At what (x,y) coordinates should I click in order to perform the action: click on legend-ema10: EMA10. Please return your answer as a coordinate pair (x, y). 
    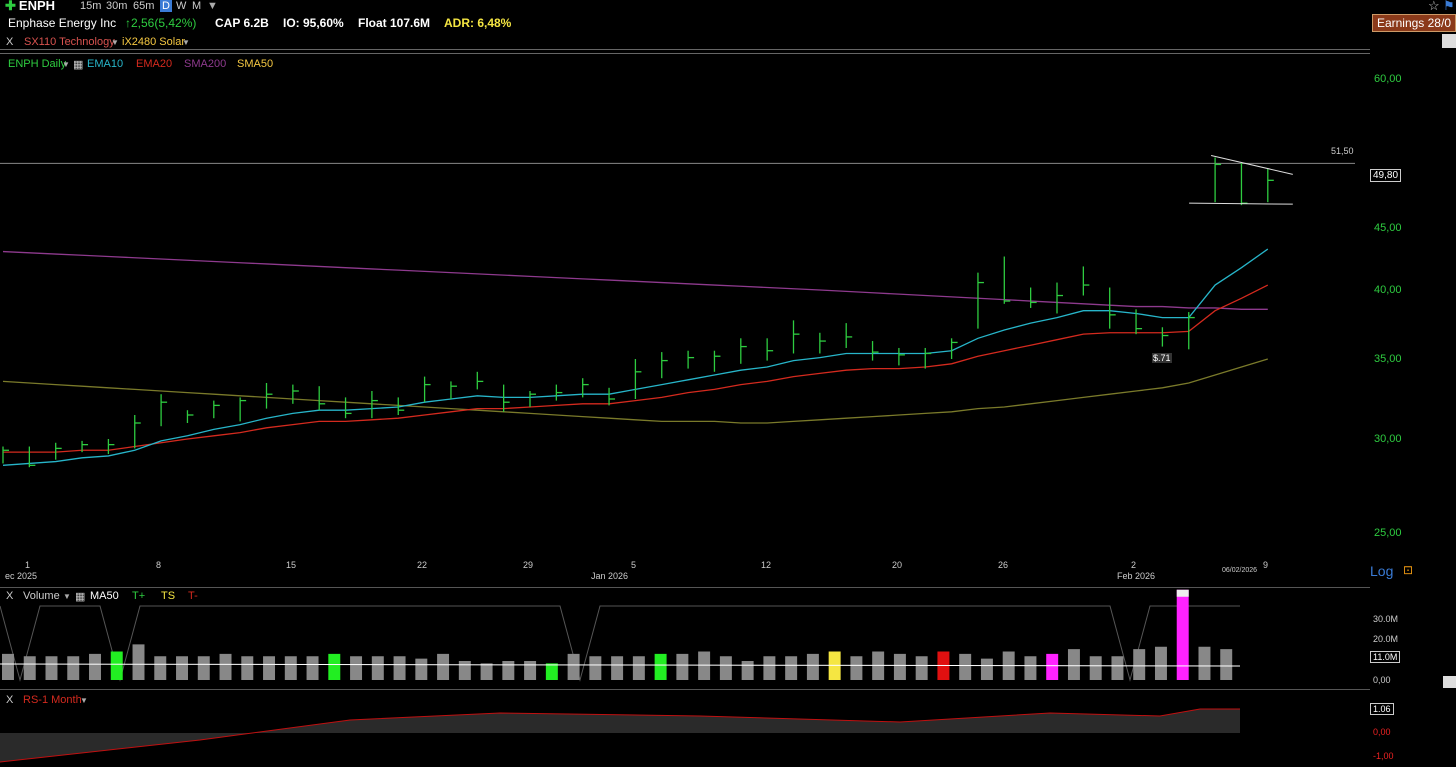
    Looking at the image, I should click on (105, 64).